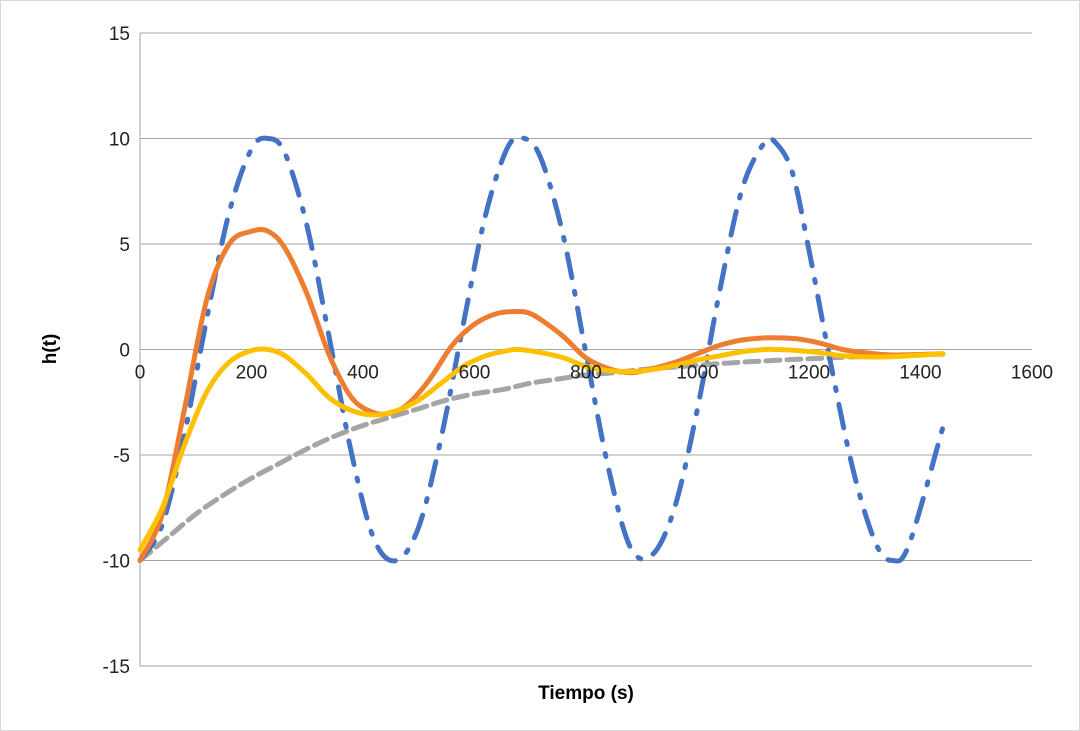 Image resolution: width=1080 pixels, height=731 pixels. Describe the element at coordinates (140, 373) in the screenshot. I see `x-tick-label: 0` at that location.